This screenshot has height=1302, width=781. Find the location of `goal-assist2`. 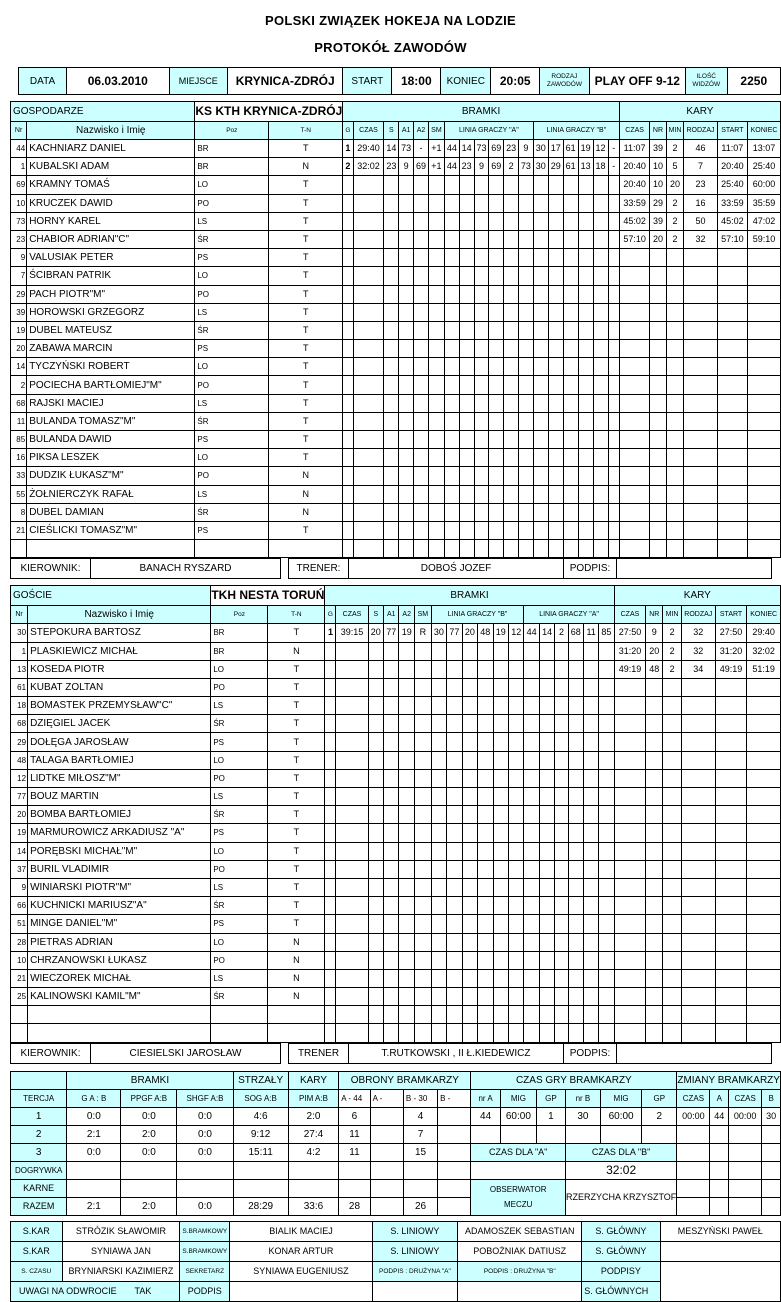

goal-assist2 is located at coordinates (421, 276).